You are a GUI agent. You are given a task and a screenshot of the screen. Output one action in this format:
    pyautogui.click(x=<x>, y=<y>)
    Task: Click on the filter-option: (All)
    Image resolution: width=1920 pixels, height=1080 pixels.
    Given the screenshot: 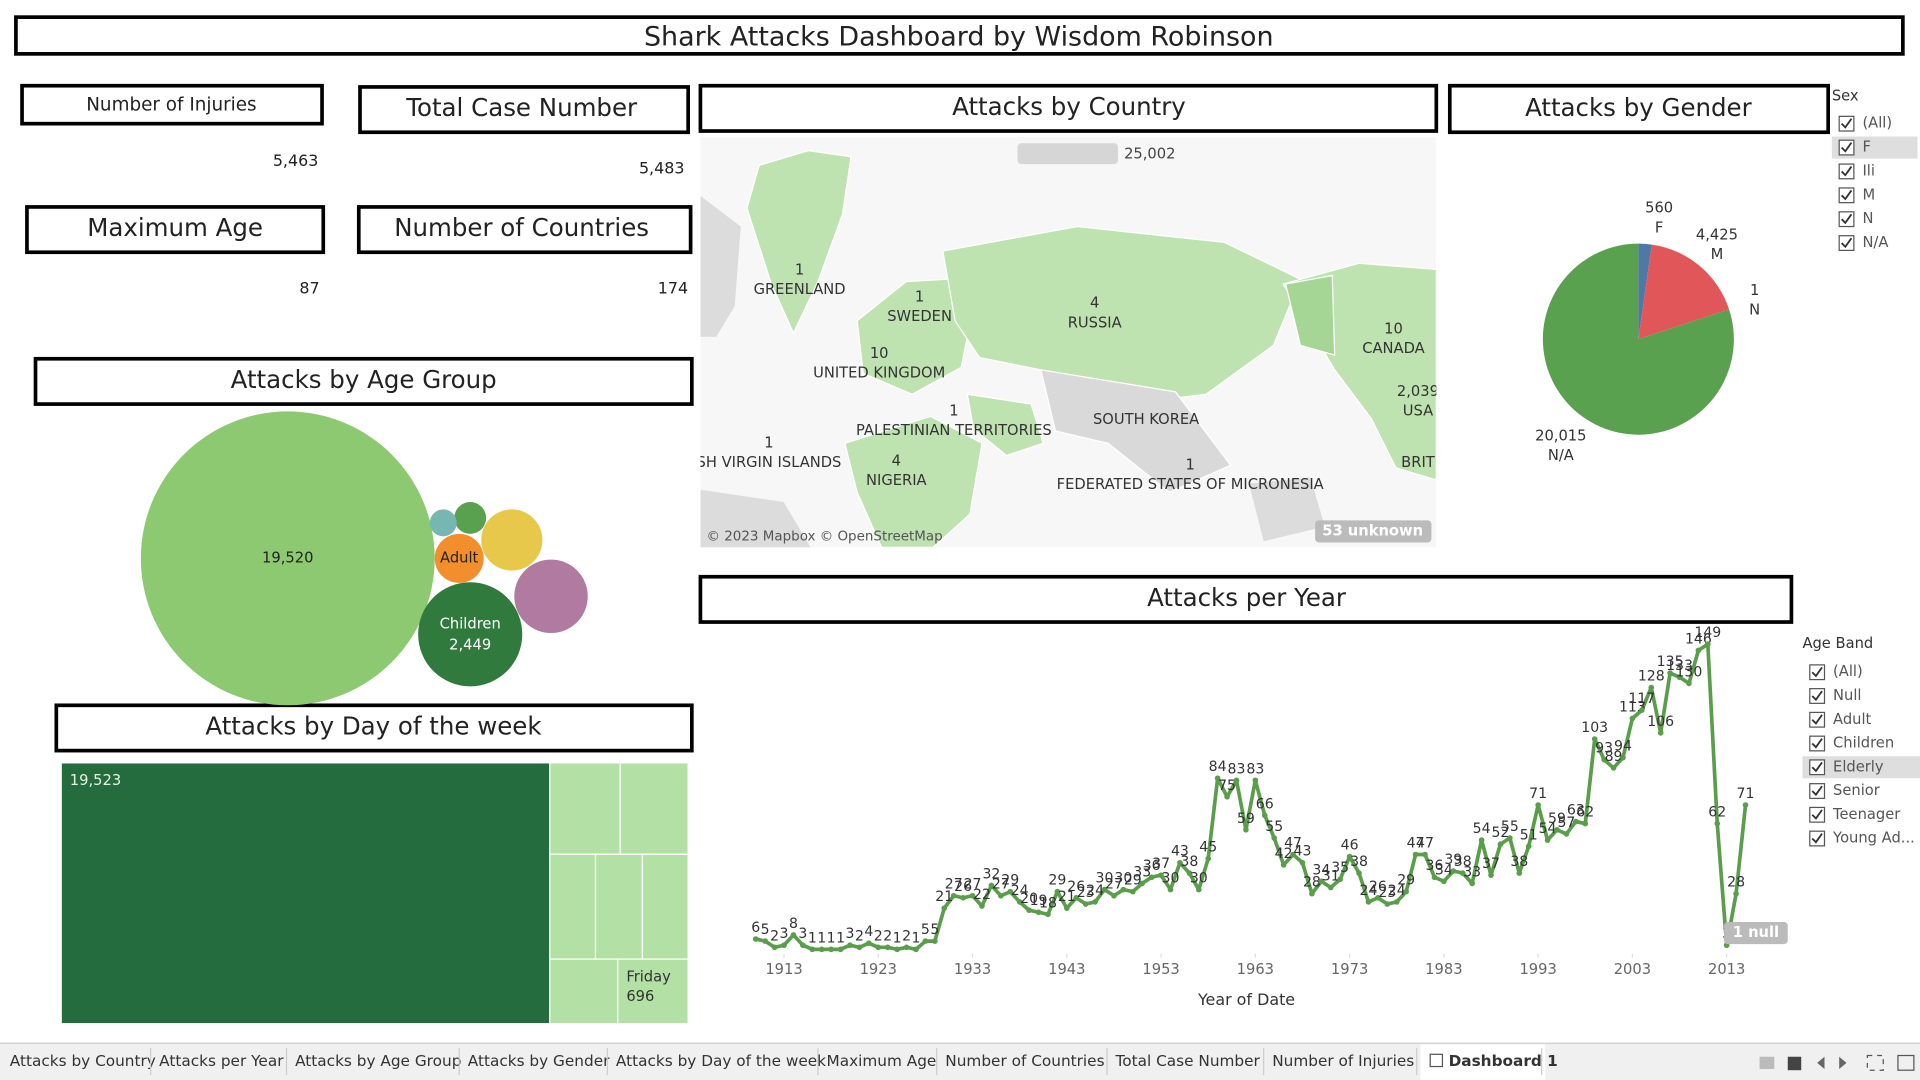 What is the action you would take?
    pyautogui.click(x=1877, y=123)
    